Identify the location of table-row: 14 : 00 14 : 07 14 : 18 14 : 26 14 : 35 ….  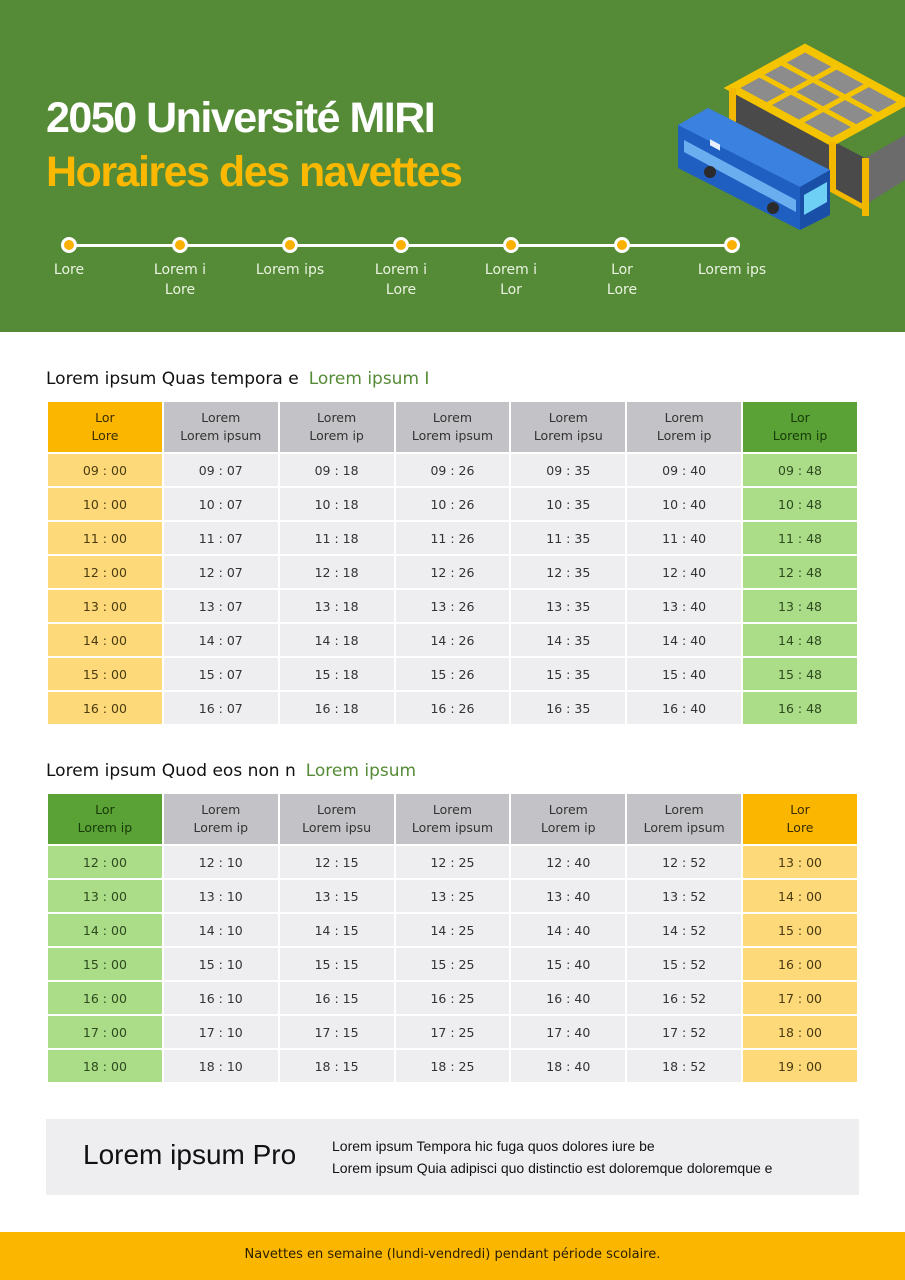
(452, 640).